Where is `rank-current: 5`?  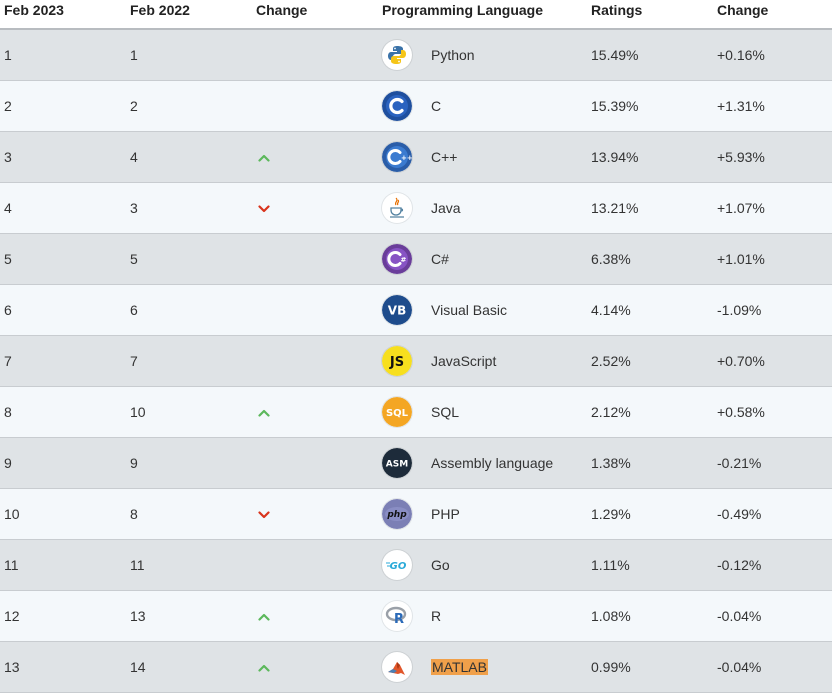
rank-current: 5 is located at coordinates (63, 259).